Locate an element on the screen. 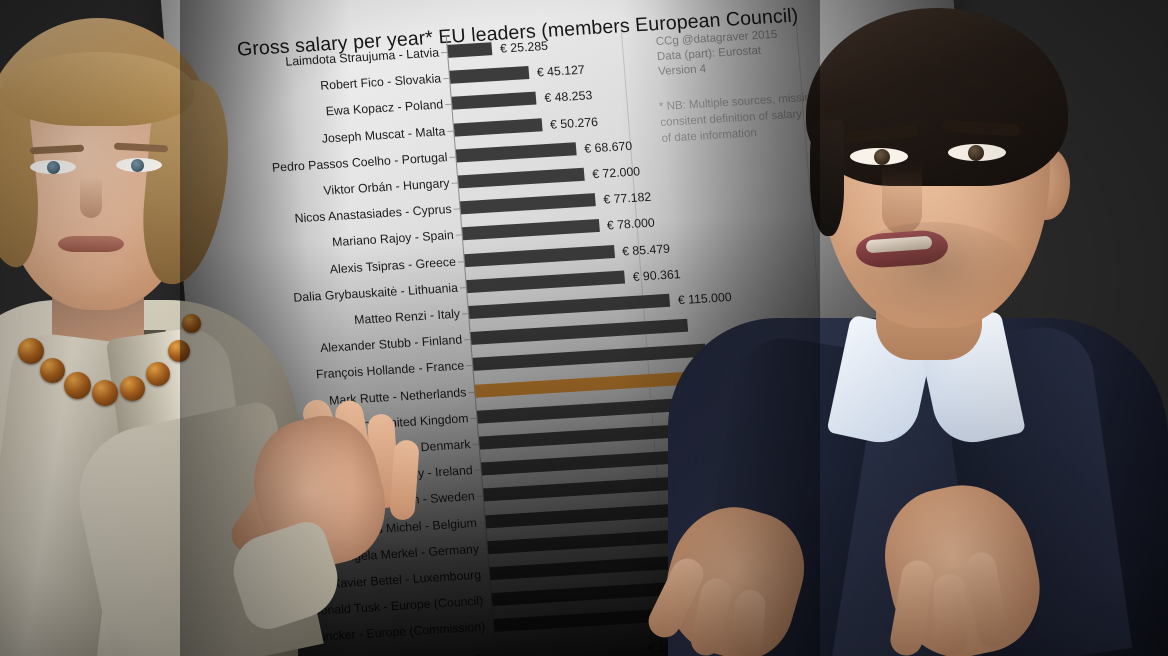 This screenshot has height=656, width=1168. bar-value-label: € 50.276 is located at coordinates (574, 123).